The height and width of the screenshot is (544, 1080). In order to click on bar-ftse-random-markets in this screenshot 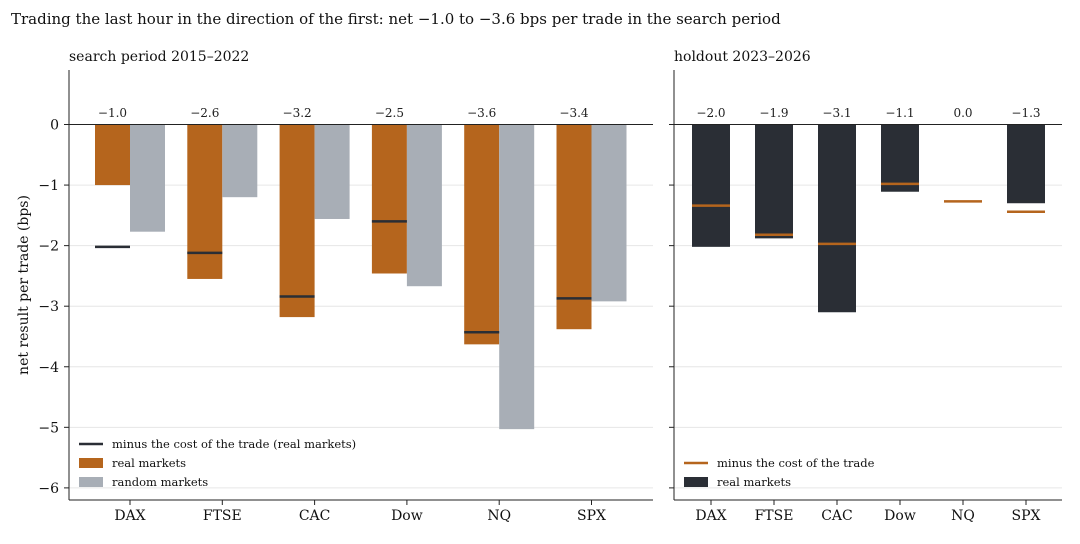, I will do `click(240, 161)`.